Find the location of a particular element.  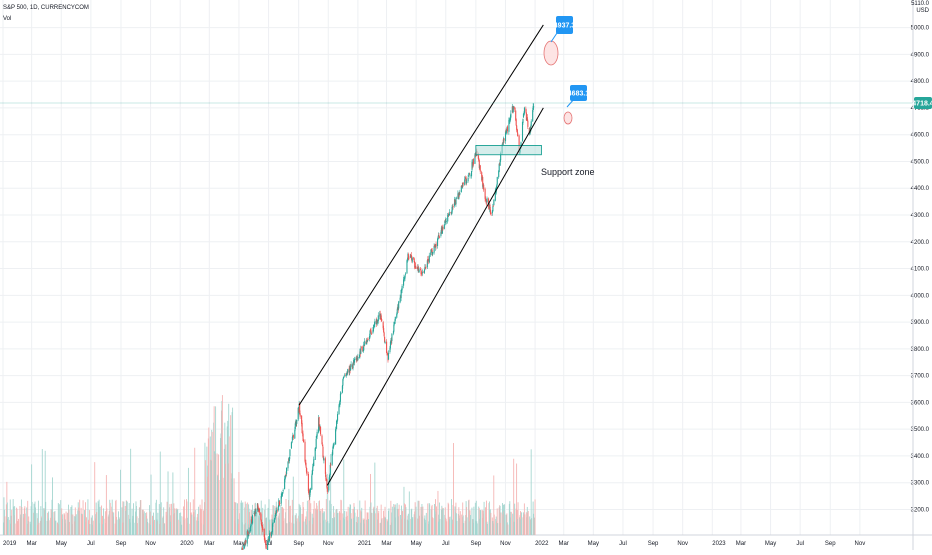

time-tick-label: Jul is located at coordinates (91, 544).